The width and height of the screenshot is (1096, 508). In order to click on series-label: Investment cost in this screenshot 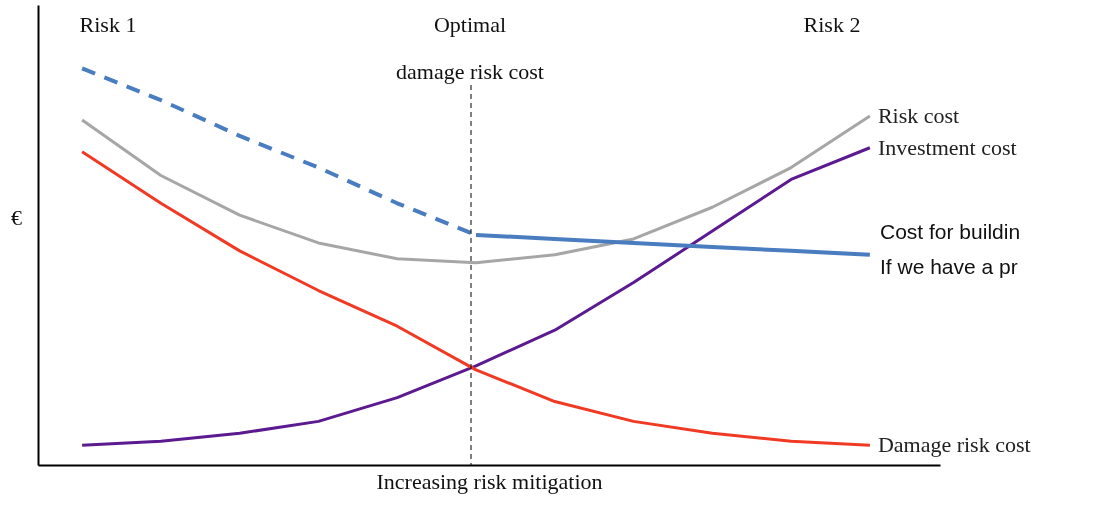, I will do `click(947, 147)`.